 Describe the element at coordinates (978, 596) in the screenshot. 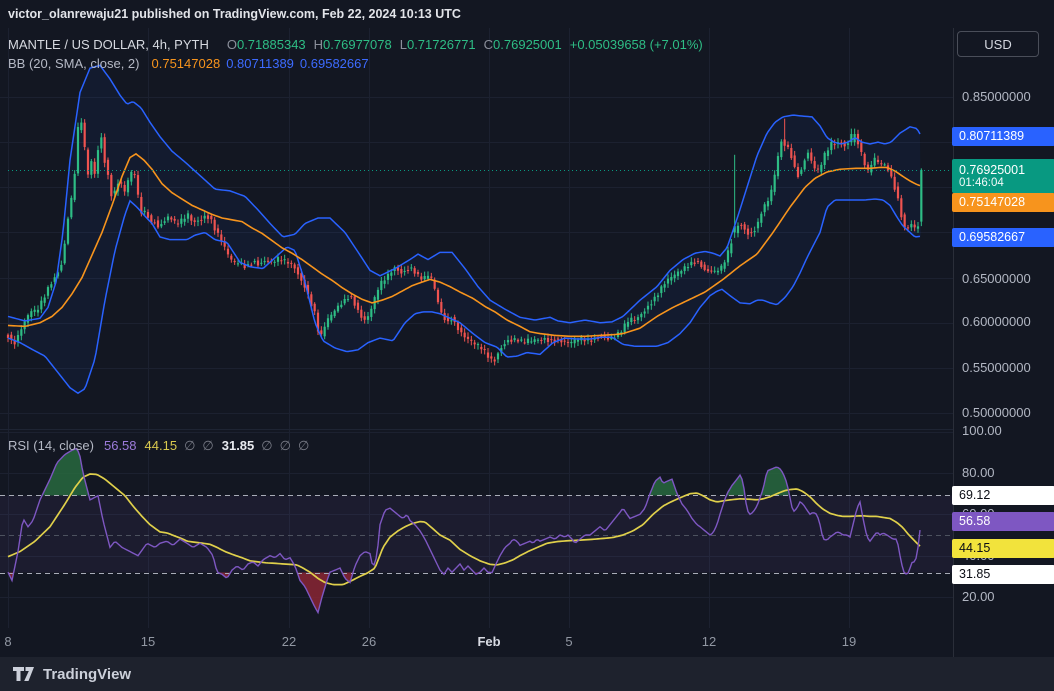

I see `rsi-axis-label: 20.00` at that location.